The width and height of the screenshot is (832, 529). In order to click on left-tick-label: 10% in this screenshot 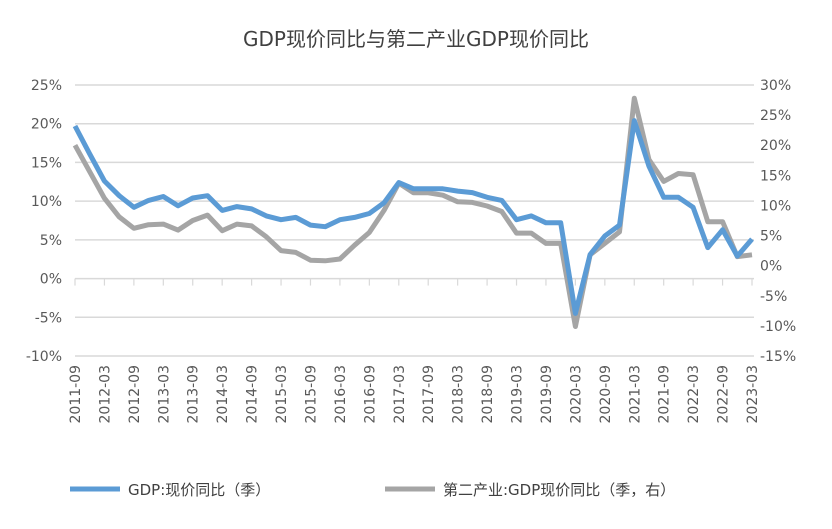, I will do `click(46, 202)`.